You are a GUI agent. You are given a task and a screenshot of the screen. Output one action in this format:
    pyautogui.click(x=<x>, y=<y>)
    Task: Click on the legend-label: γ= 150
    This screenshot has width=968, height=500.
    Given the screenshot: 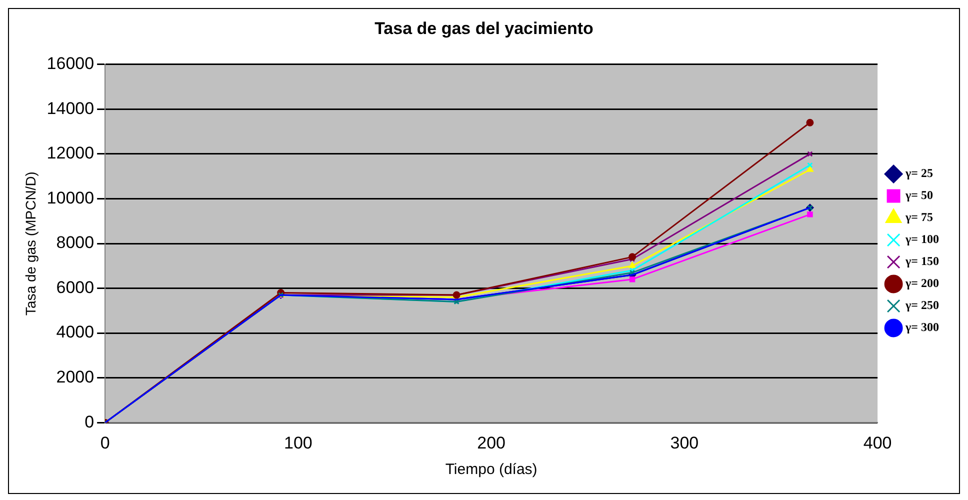 What is the action you would take?
    pyautogui.click(x=921, y=261)
    